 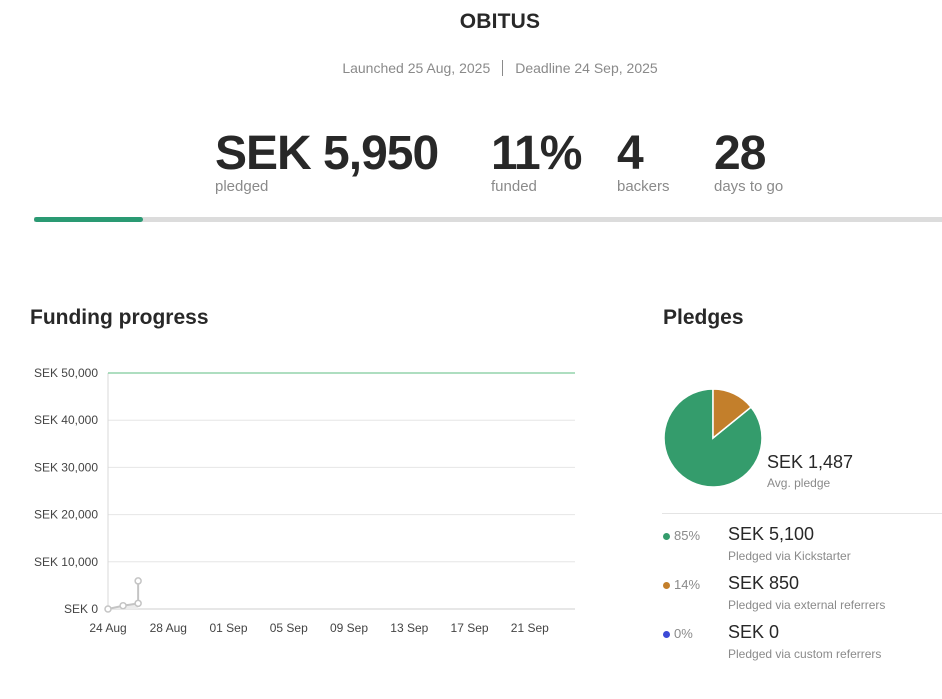 I want to click on backers-value: 4, so click(x=630, y=153).